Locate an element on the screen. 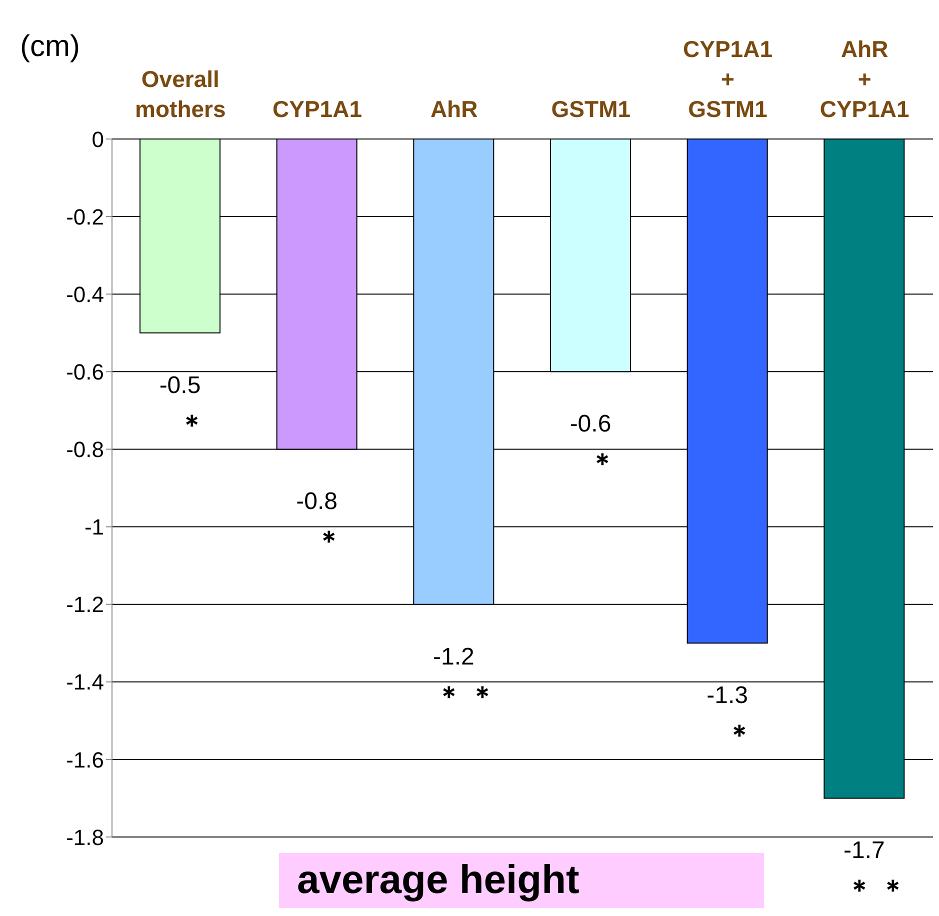 The image size is (939, 916). x-tick-label: CYP1A1 is located at coordinates (317, 109).